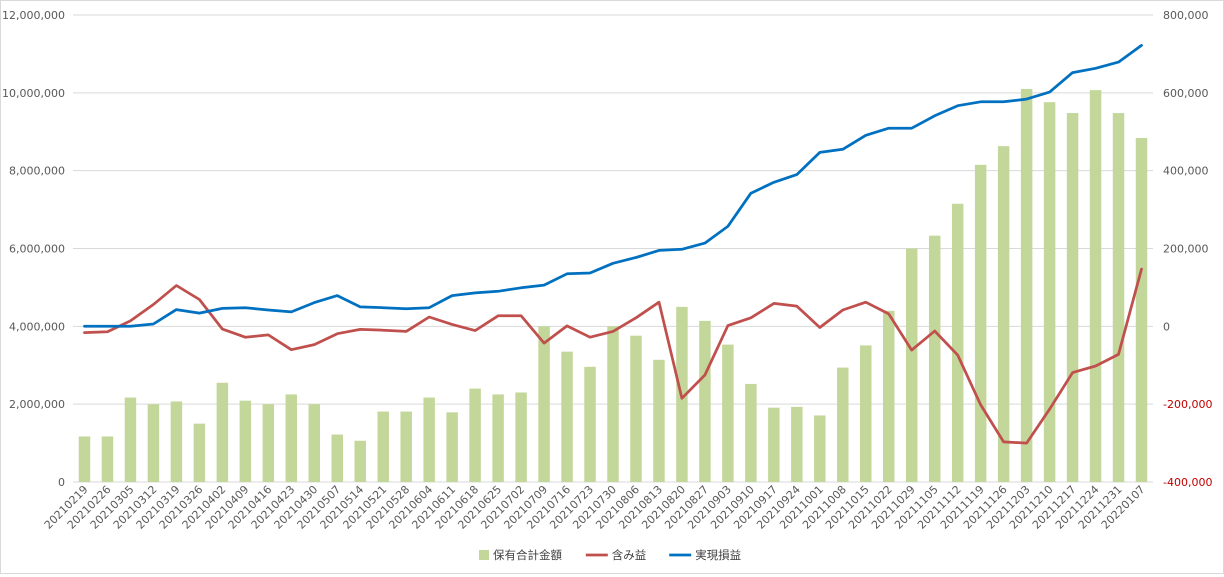 Image resolution: width=1224 pixels, height=577 pixels. Describe the element at coordinates (484, 555) in the screenshot. I see `legend-swatch` at that location.